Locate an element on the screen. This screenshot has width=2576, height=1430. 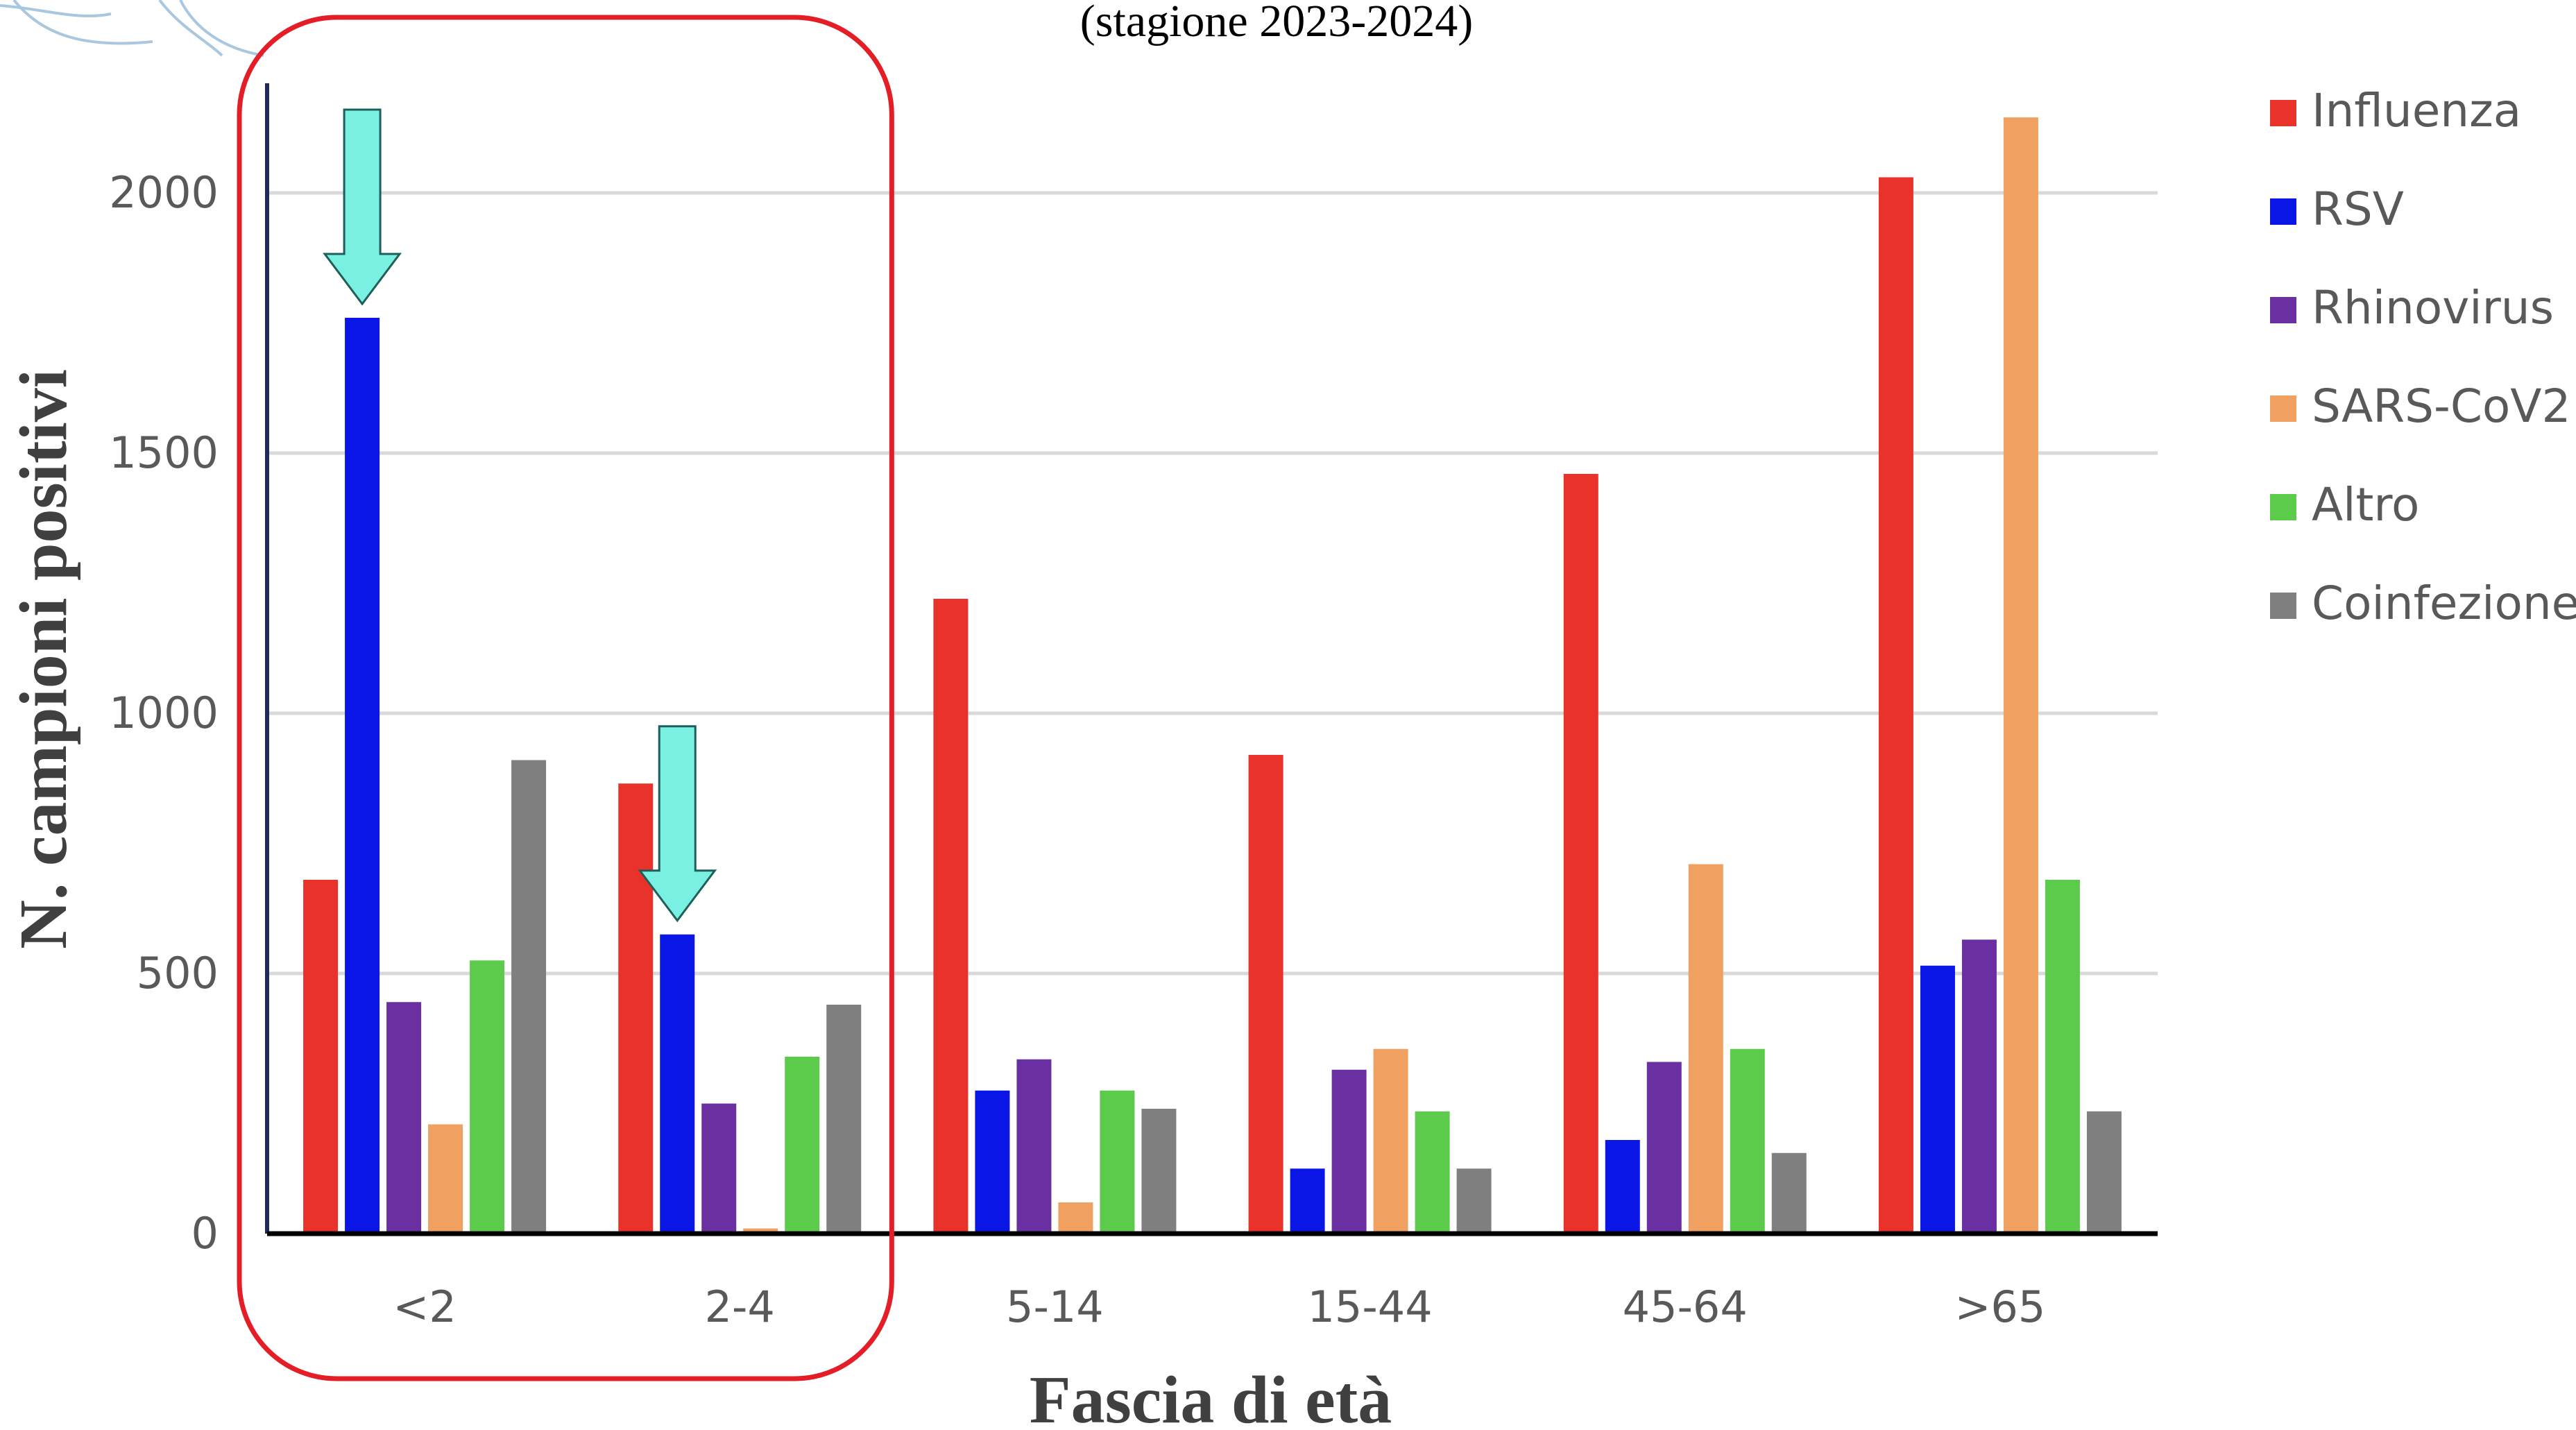
x-axis: <2 2-4 5-14 15-44 45-64 >65 is located at coordinates (1212, 1281).